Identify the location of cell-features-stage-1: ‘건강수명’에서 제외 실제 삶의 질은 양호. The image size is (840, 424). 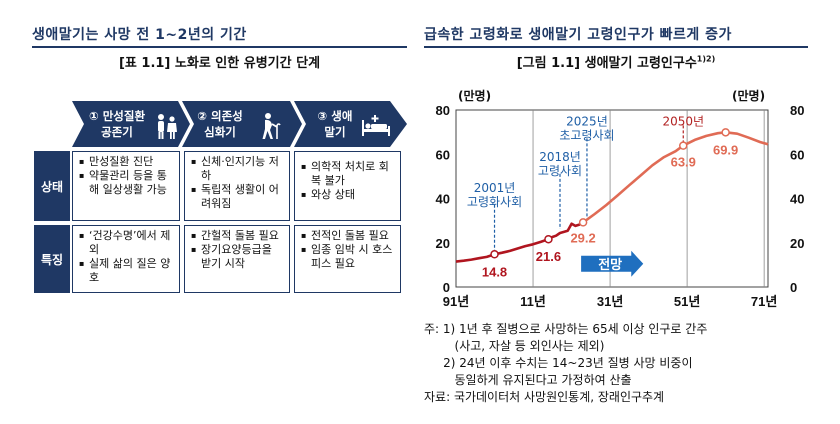
(126, 259).